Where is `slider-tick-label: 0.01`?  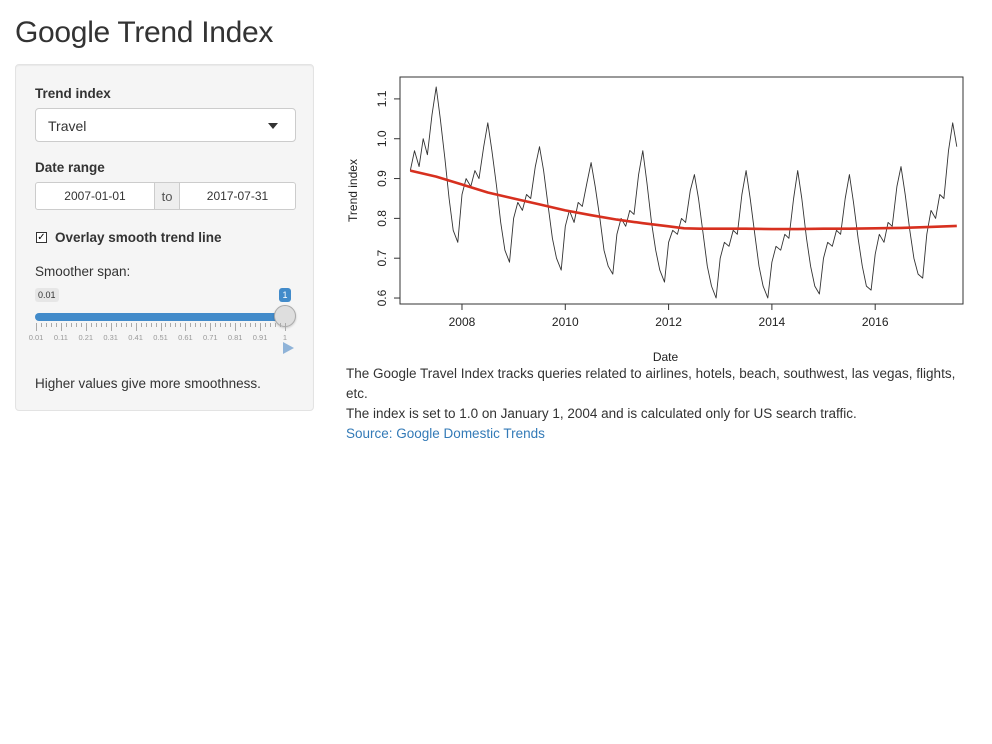
slider-tick-label: 0.01 is located at coordinates (36, 337).